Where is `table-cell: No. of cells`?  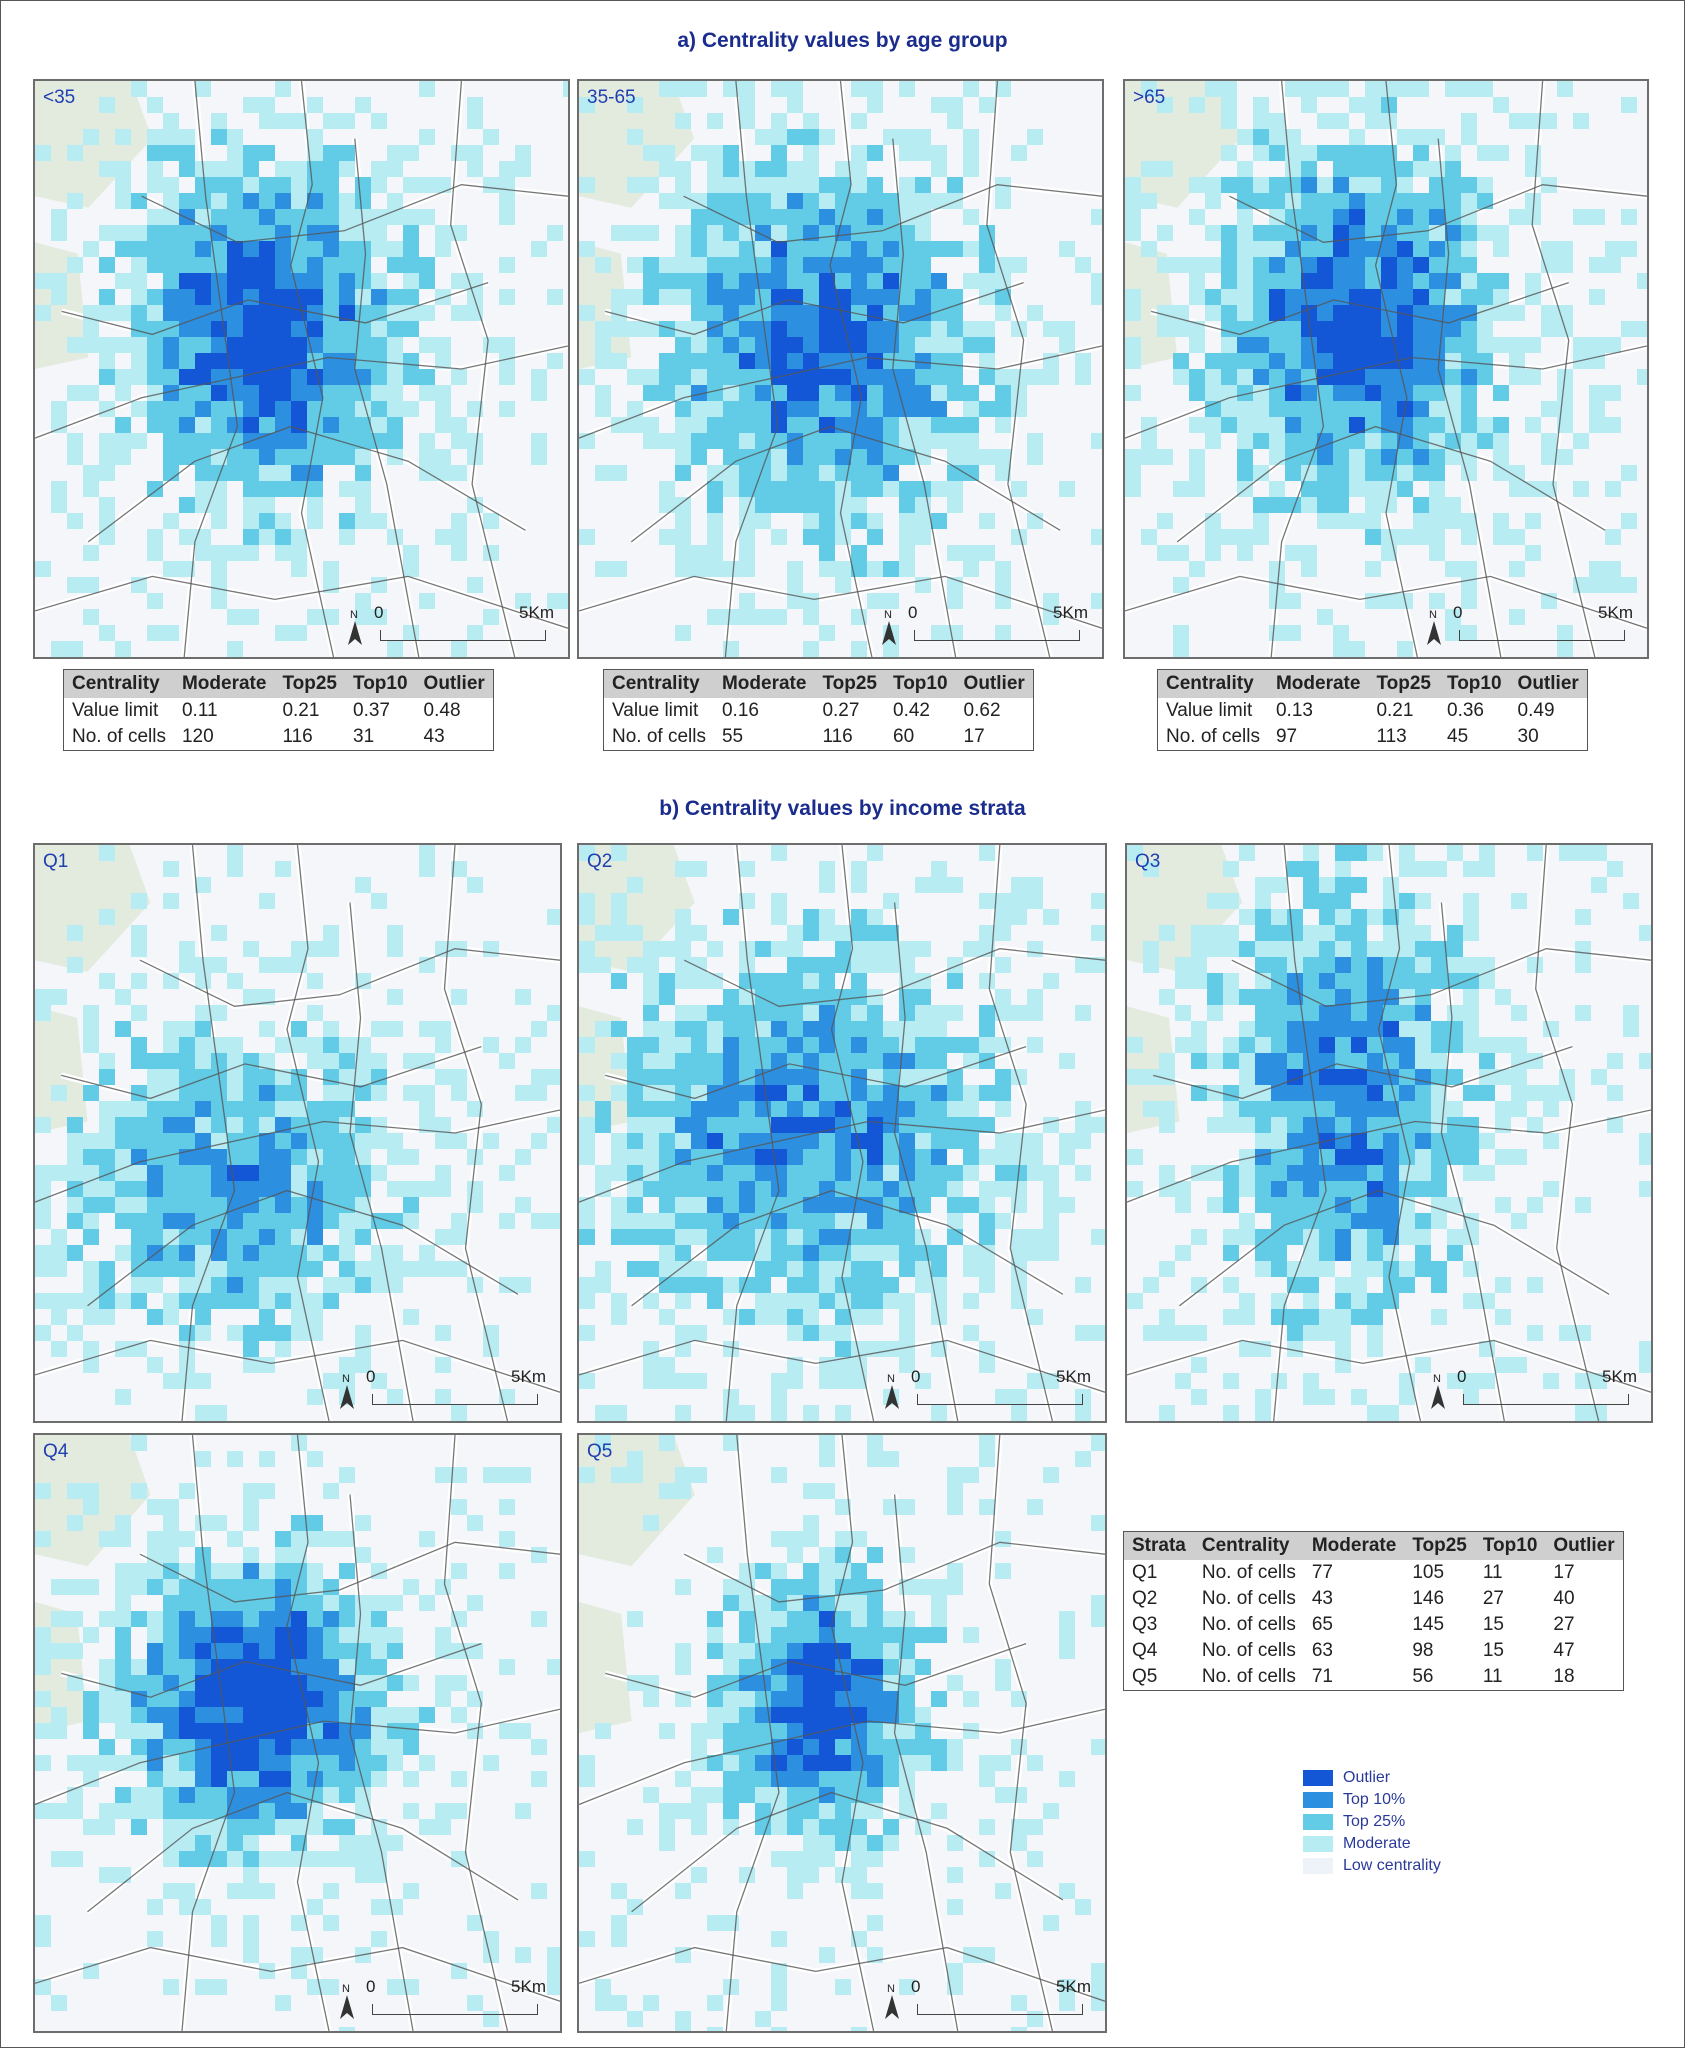
table-cell: No. of cells is located at coordinates (659, 736).